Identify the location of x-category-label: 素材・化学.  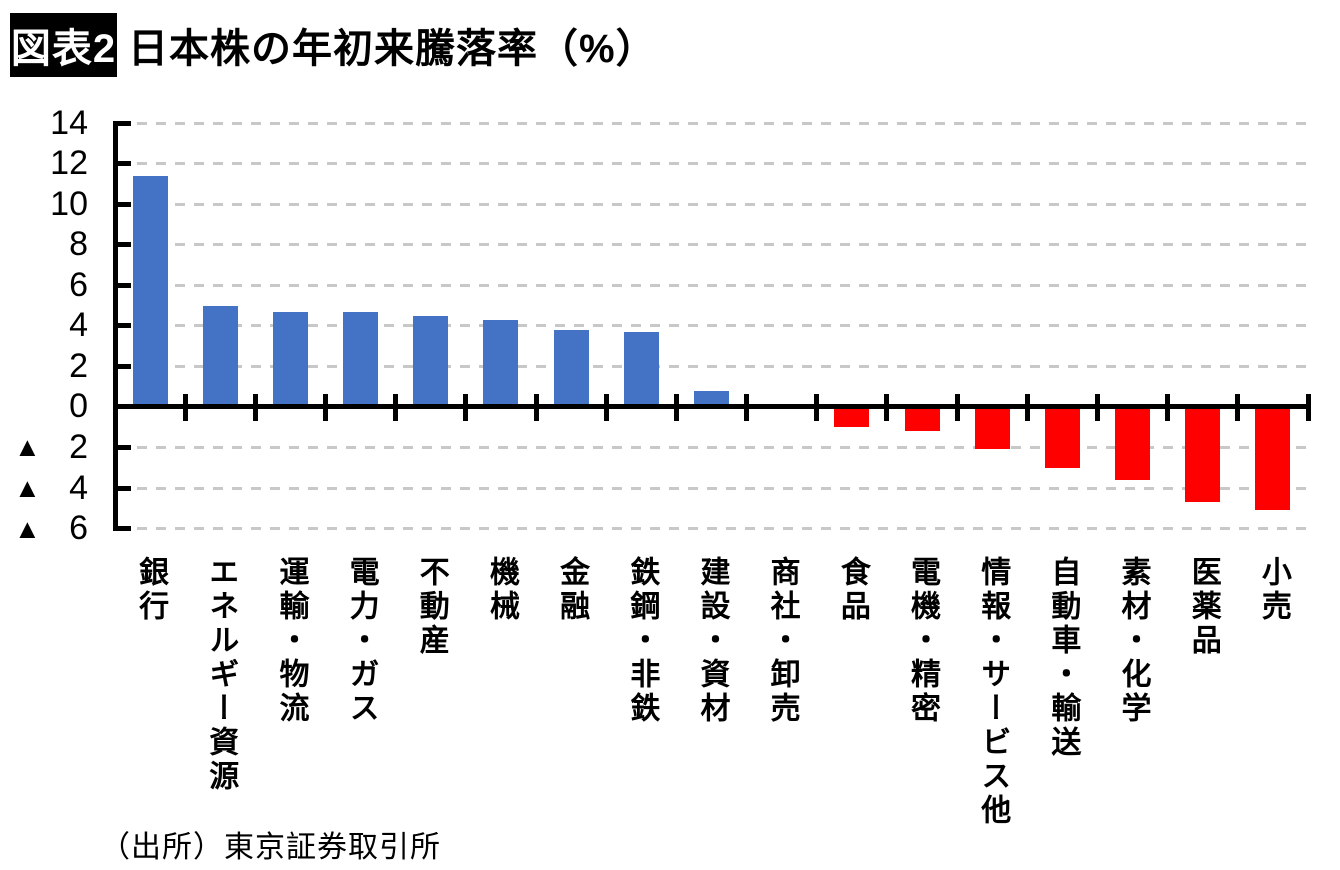
(1133, 641).